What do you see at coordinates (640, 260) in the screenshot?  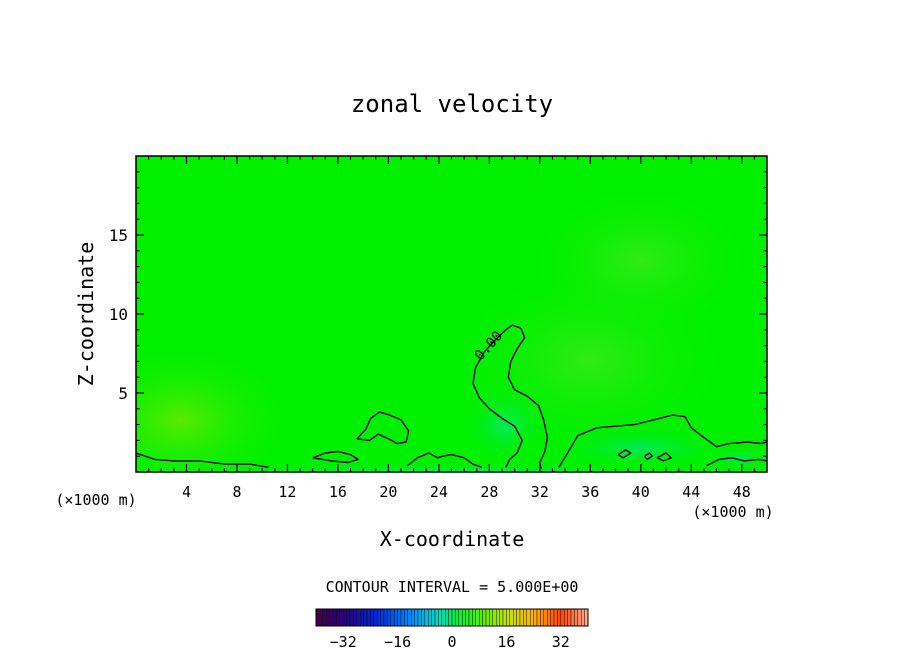 I see `shade-blob-right-top` at bounding box center [640, 260].